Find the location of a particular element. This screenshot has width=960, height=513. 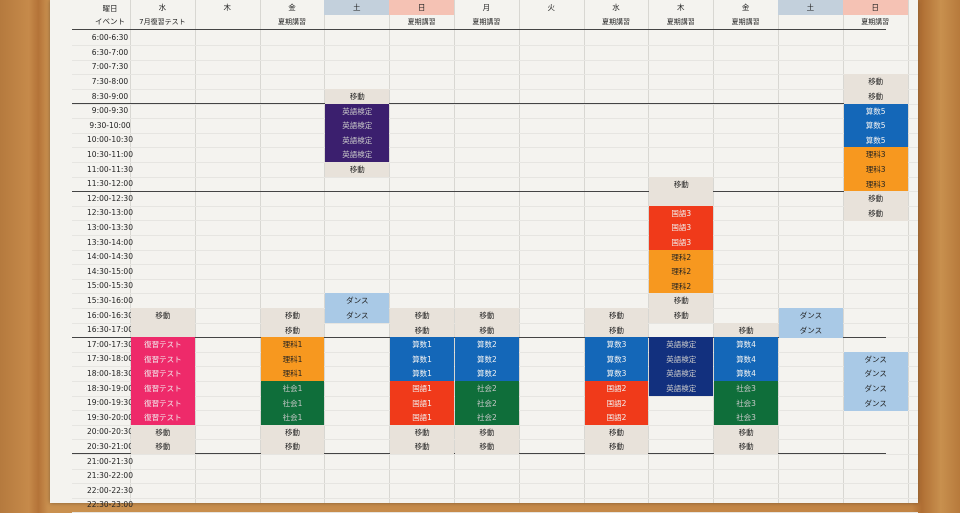

day-header: 月 is located at coordinates (486, 7).